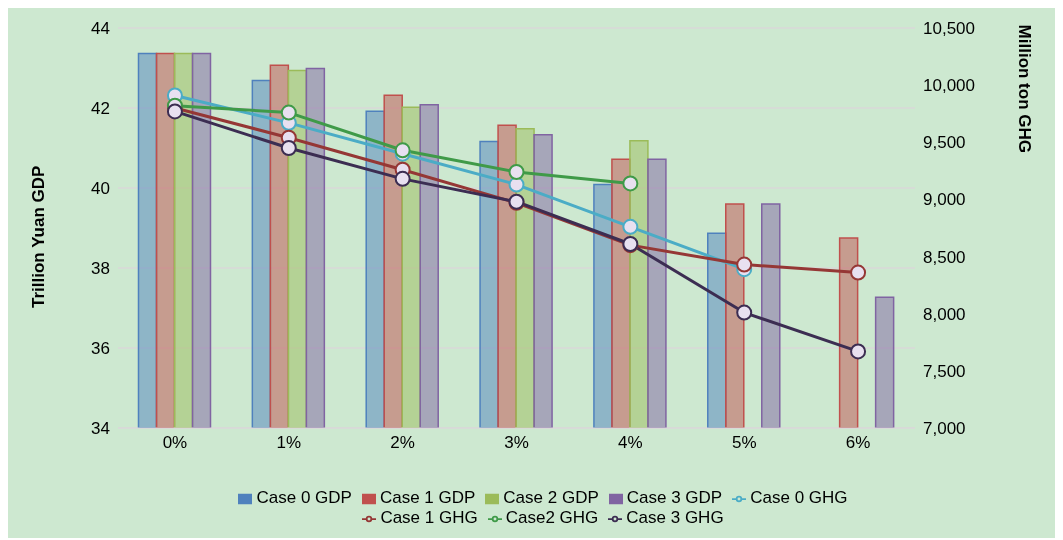 This screenshot has height=540, width=1063. Describe the element at coordinates (949, 29) in the screenshot. I see `y2-tick-label: 10,500` at that location.